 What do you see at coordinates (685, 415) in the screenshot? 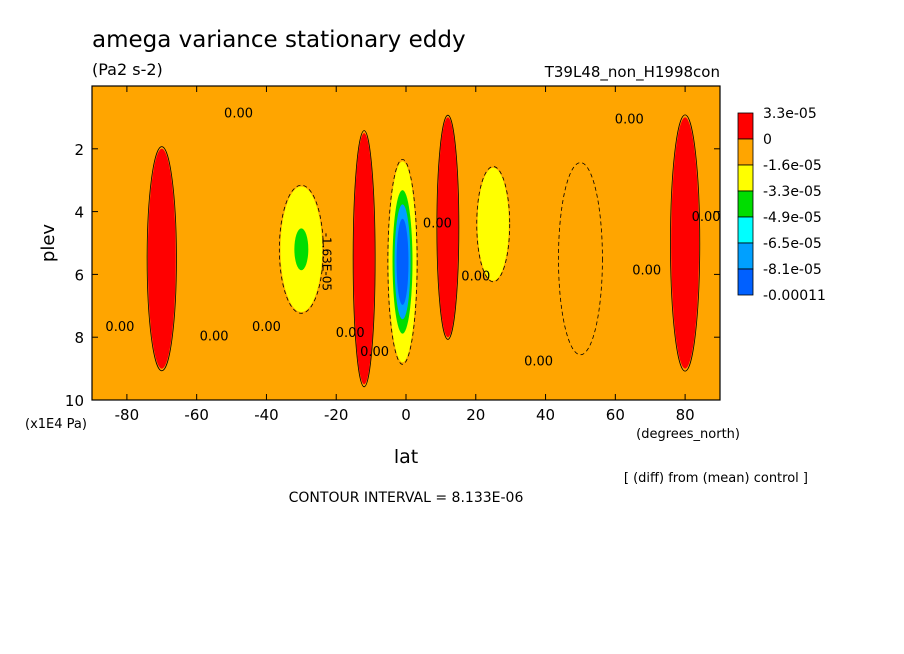
I see `x-tick-label: 80` at bounding box center [685, 415].